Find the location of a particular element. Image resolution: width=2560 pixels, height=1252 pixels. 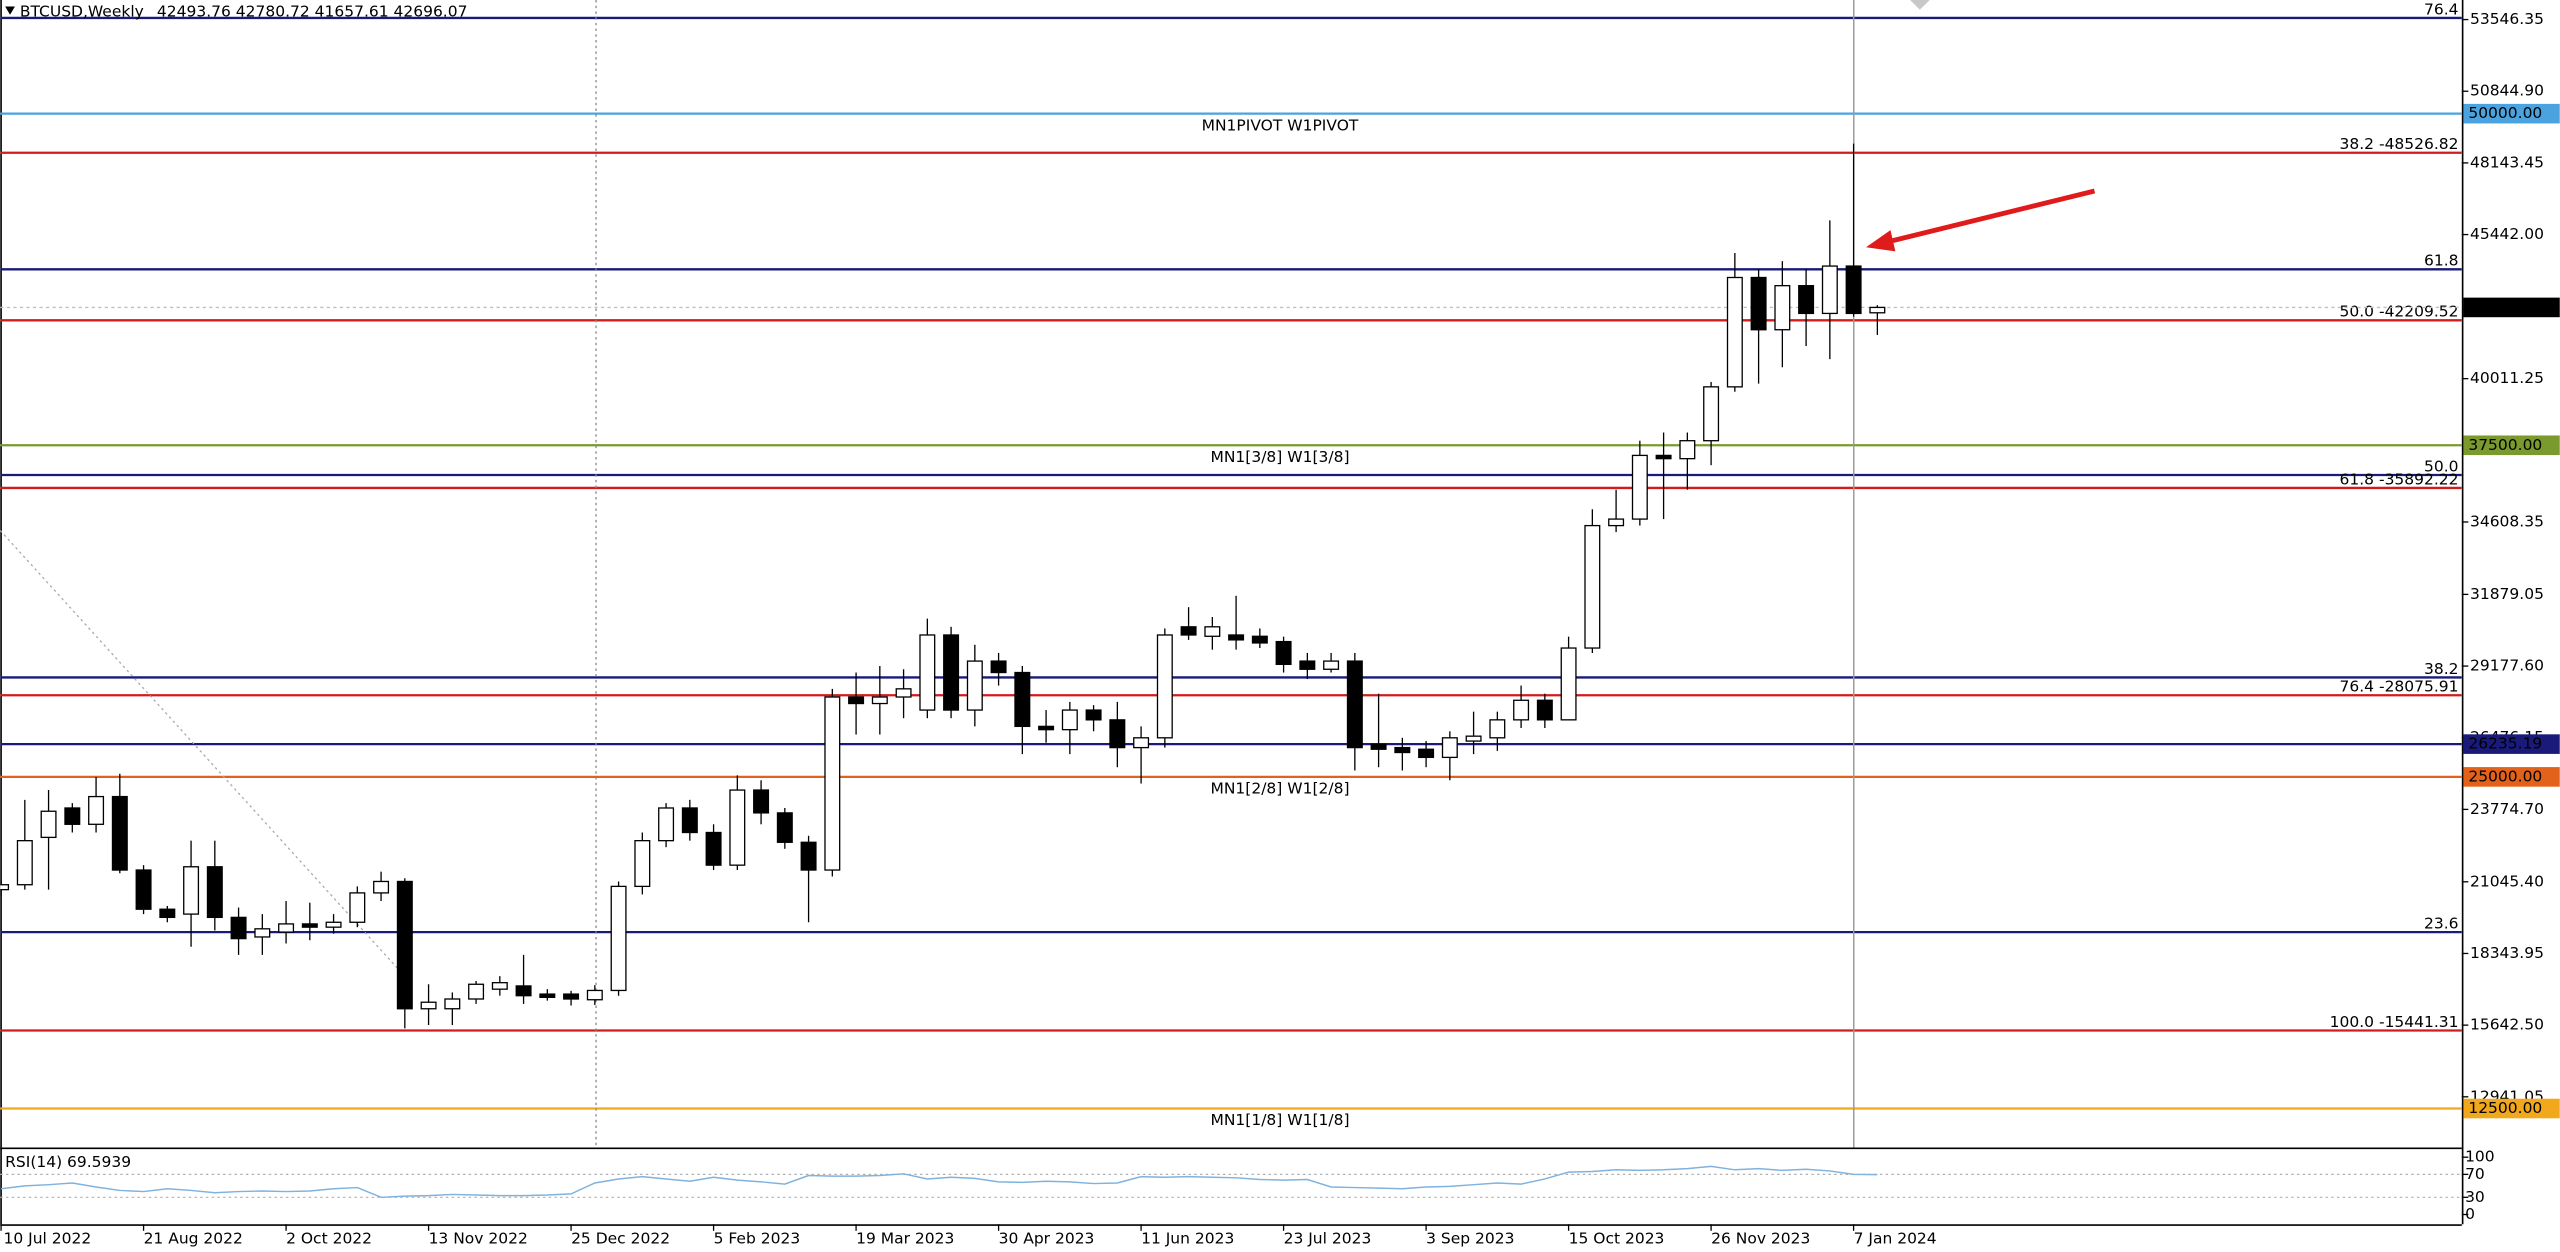

x-tick-label: 30 Apr 2023 is located at coordinates (1047, 1238).